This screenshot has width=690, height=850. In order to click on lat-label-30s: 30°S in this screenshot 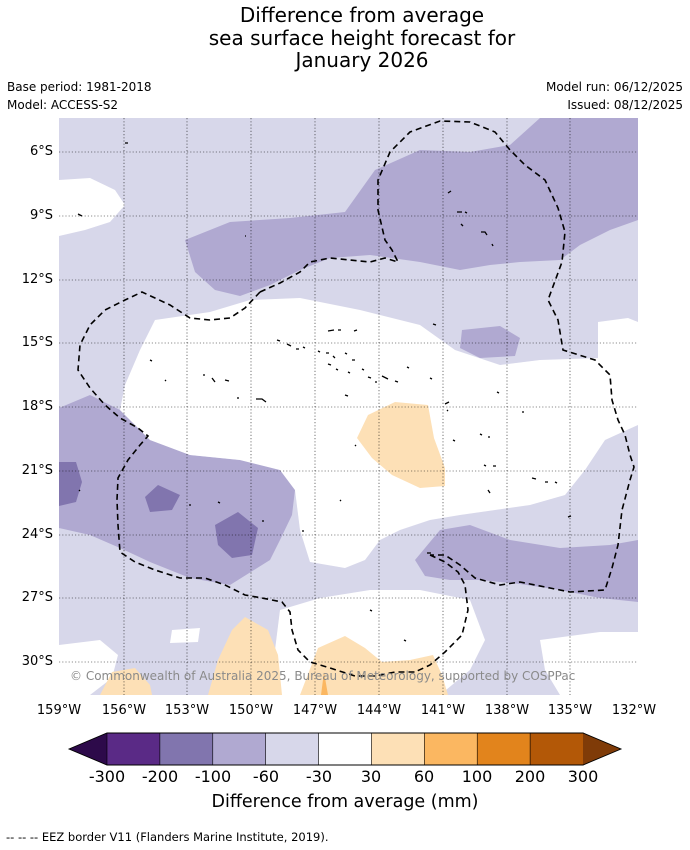, I will do `click(37, 661)`.